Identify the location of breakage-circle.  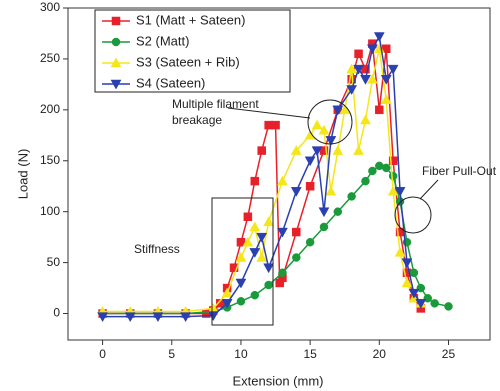
(330, 122).